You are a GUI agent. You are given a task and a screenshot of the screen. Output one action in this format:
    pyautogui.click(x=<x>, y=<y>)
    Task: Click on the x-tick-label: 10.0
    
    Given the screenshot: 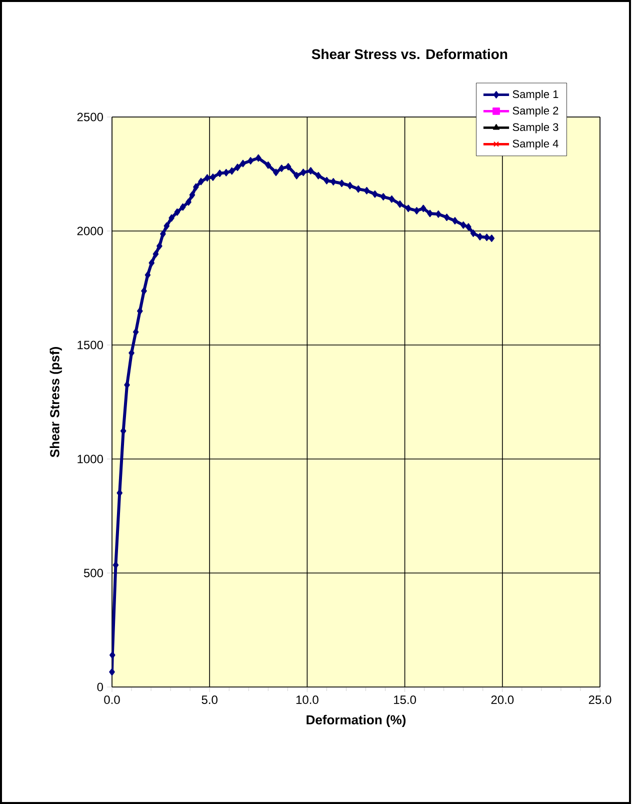 What is the action you would take?
    pyautogui.click(x=307, y=700)
    